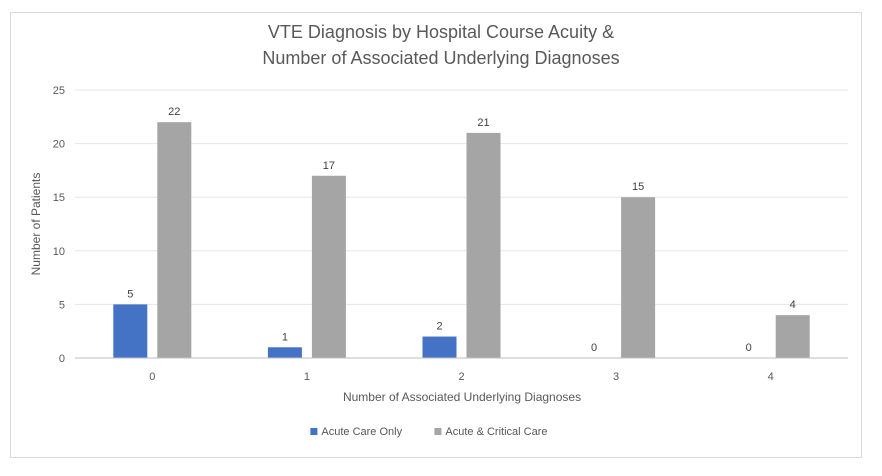 The height and width of the screenshot is (476, 882). I want to click on data-label: 15, so click(638, 187).